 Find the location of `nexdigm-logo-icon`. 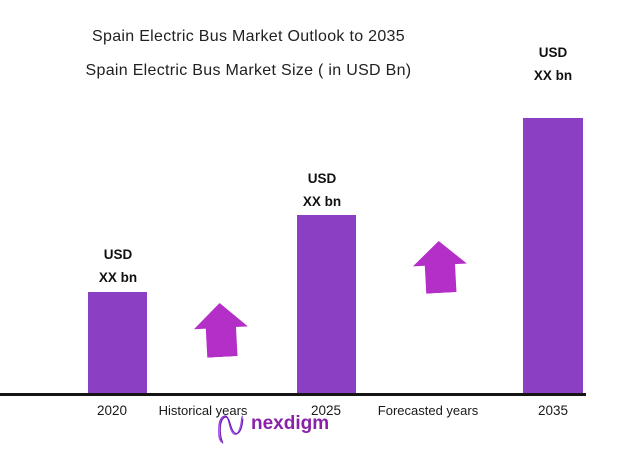

nexdigm-logo-icon is located at coordinates (231, 429).